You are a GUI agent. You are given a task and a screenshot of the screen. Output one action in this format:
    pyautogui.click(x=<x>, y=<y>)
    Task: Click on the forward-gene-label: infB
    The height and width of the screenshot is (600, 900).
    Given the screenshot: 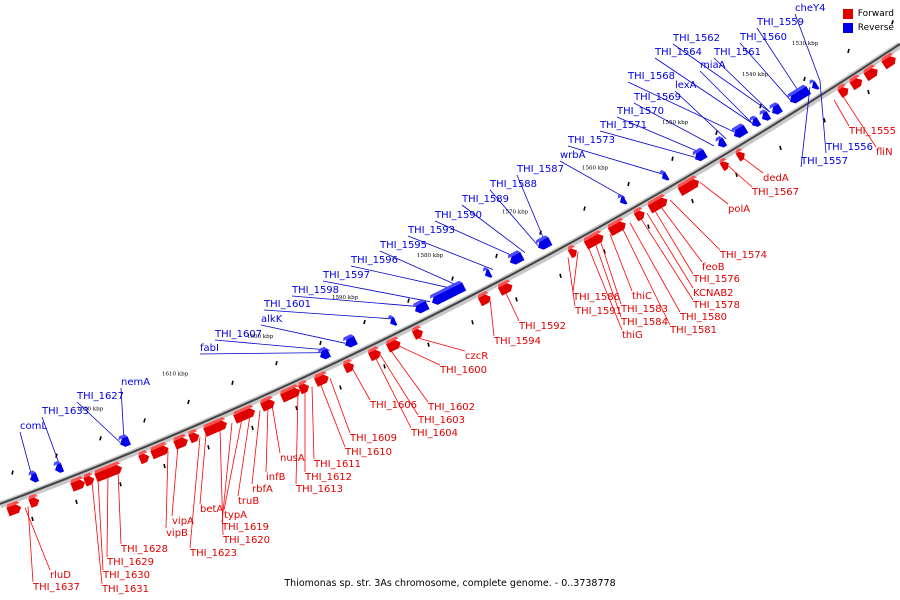 What is the action you would take?
    pyautogui.click(x=276, y=477)
    